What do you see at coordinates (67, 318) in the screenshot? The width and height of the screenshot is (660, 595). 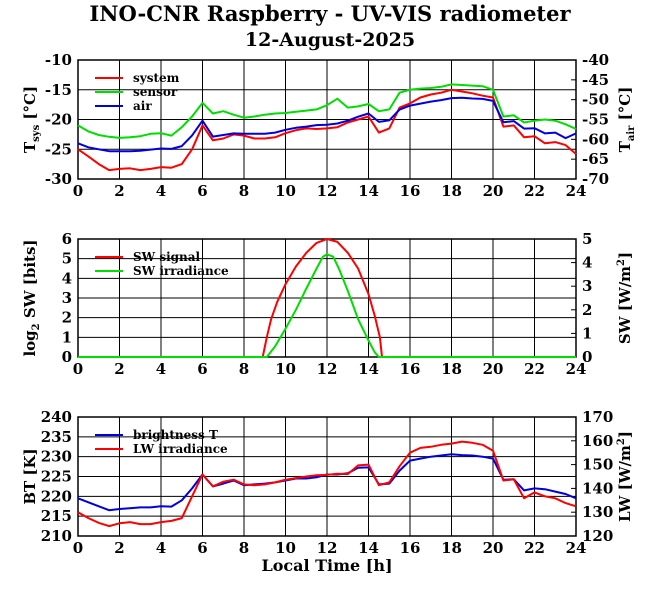 I see `y-tick-label-left: 2` at bounding box center [67, 318].